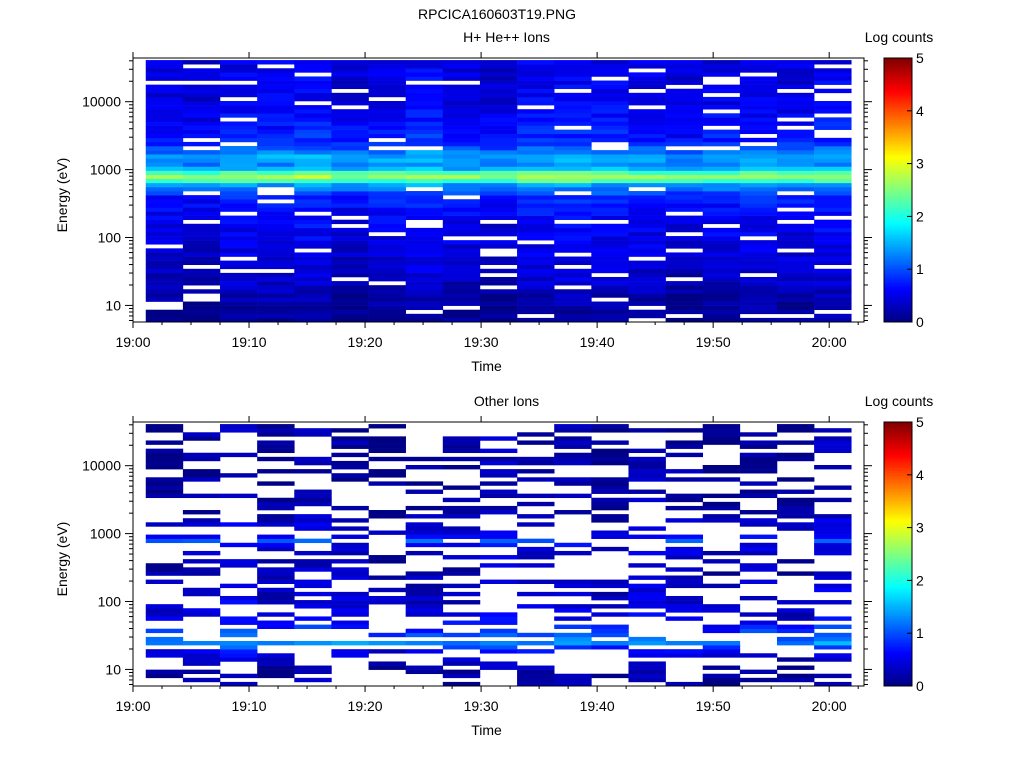 The height and width of the screenshot is (768, 1024). What do you see at coordinates (920, 422) in the screenshot?
I see `colorbar-tick-label: 5` at bounding box center [920, 422].